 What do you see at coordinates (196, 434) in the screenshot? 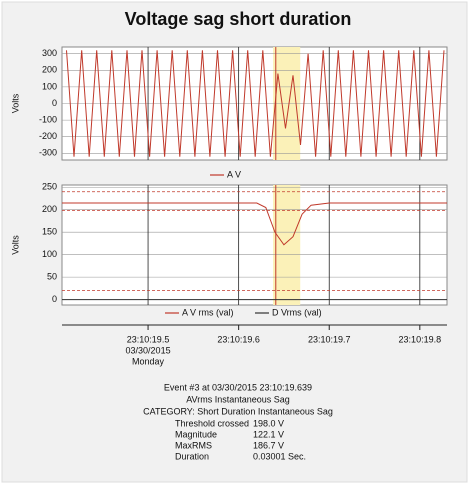
I see `event-key: Magnitude` at bounding box center [196, 434].